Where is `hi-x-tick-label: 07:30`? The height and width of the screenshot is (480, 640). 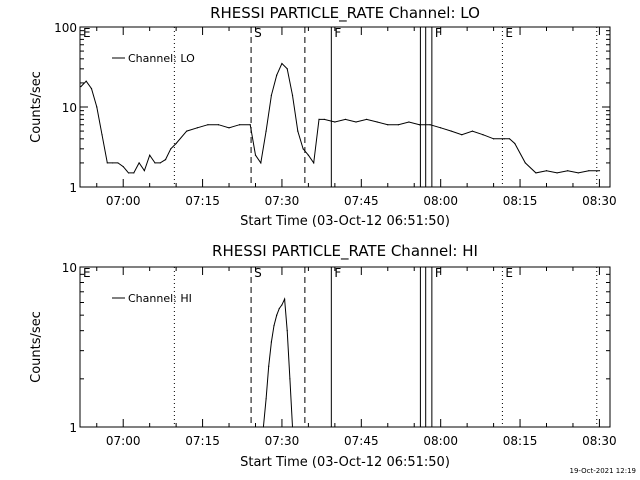
hi-x-tick-label: 07:30 is located at coordinates (282, 441).